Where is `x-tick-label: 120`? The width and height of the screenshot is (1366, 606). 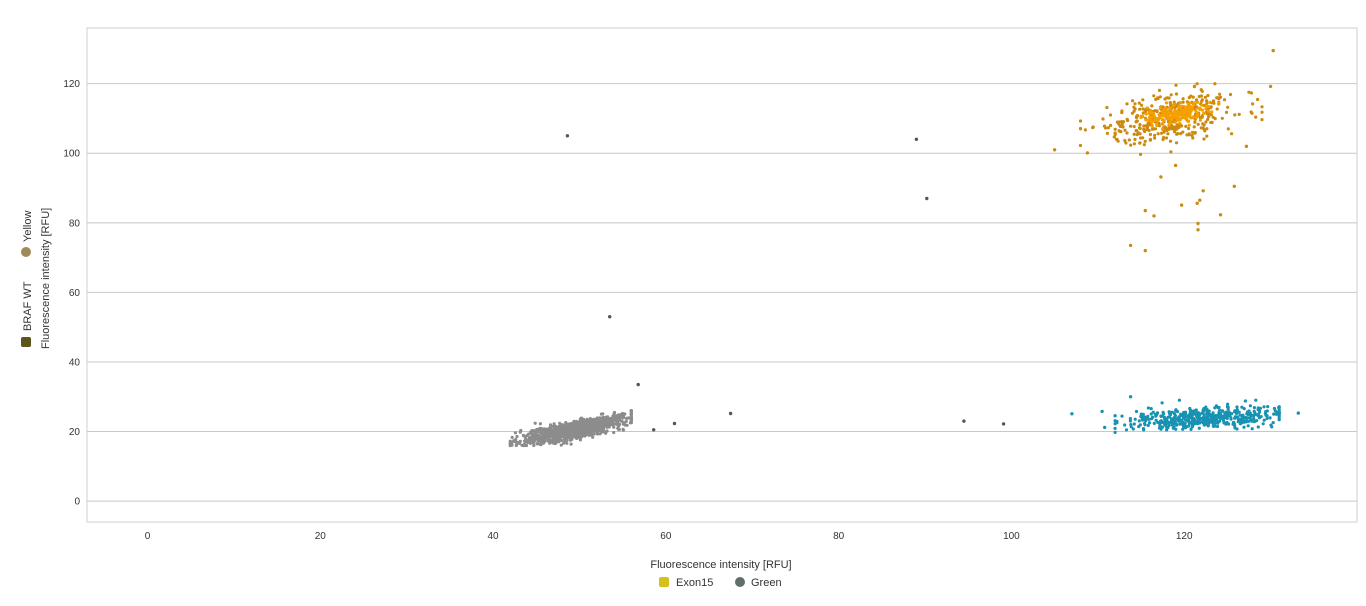
x-tick-label: 120 is located at coordinates (1184, 536).